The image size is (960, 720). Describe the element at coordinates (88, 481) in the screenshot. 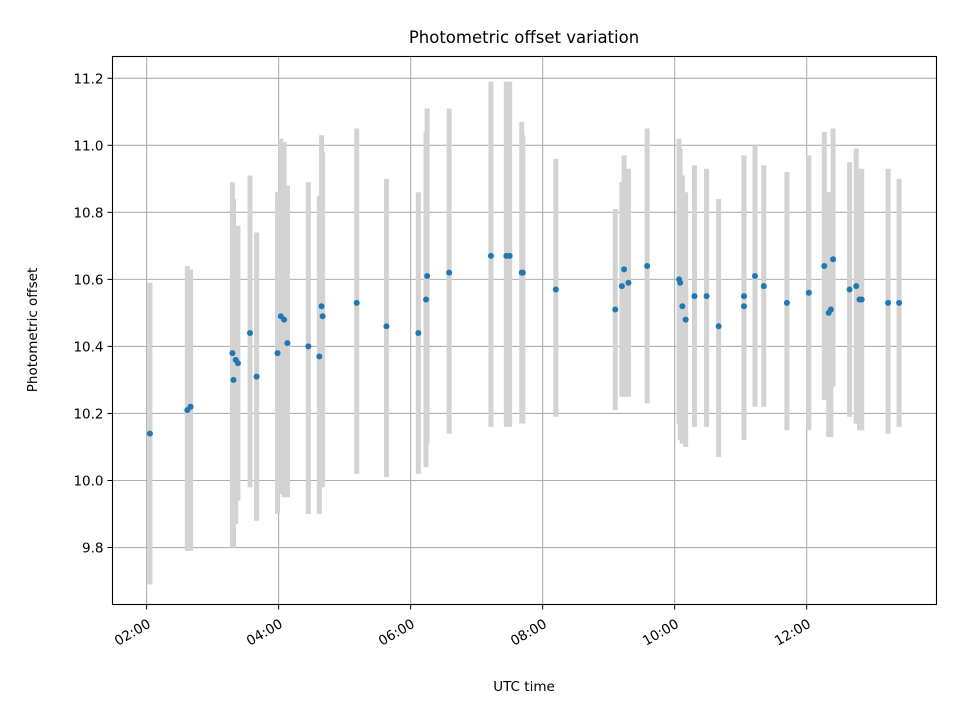

I see `y-tick-label: 10.0` at that location.